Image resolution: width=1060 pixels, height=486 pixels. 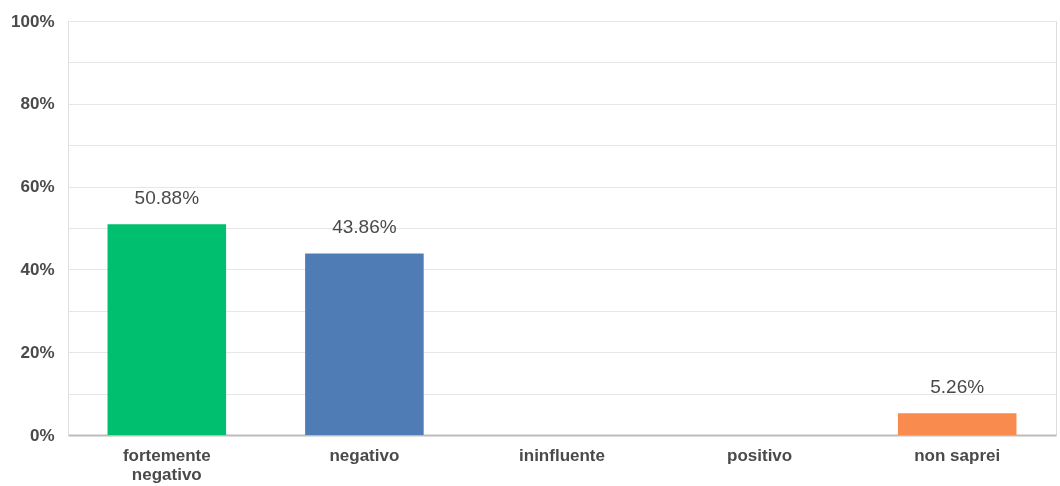 I want to click on y-tick-label: 80%, so click(x=37, y=104).